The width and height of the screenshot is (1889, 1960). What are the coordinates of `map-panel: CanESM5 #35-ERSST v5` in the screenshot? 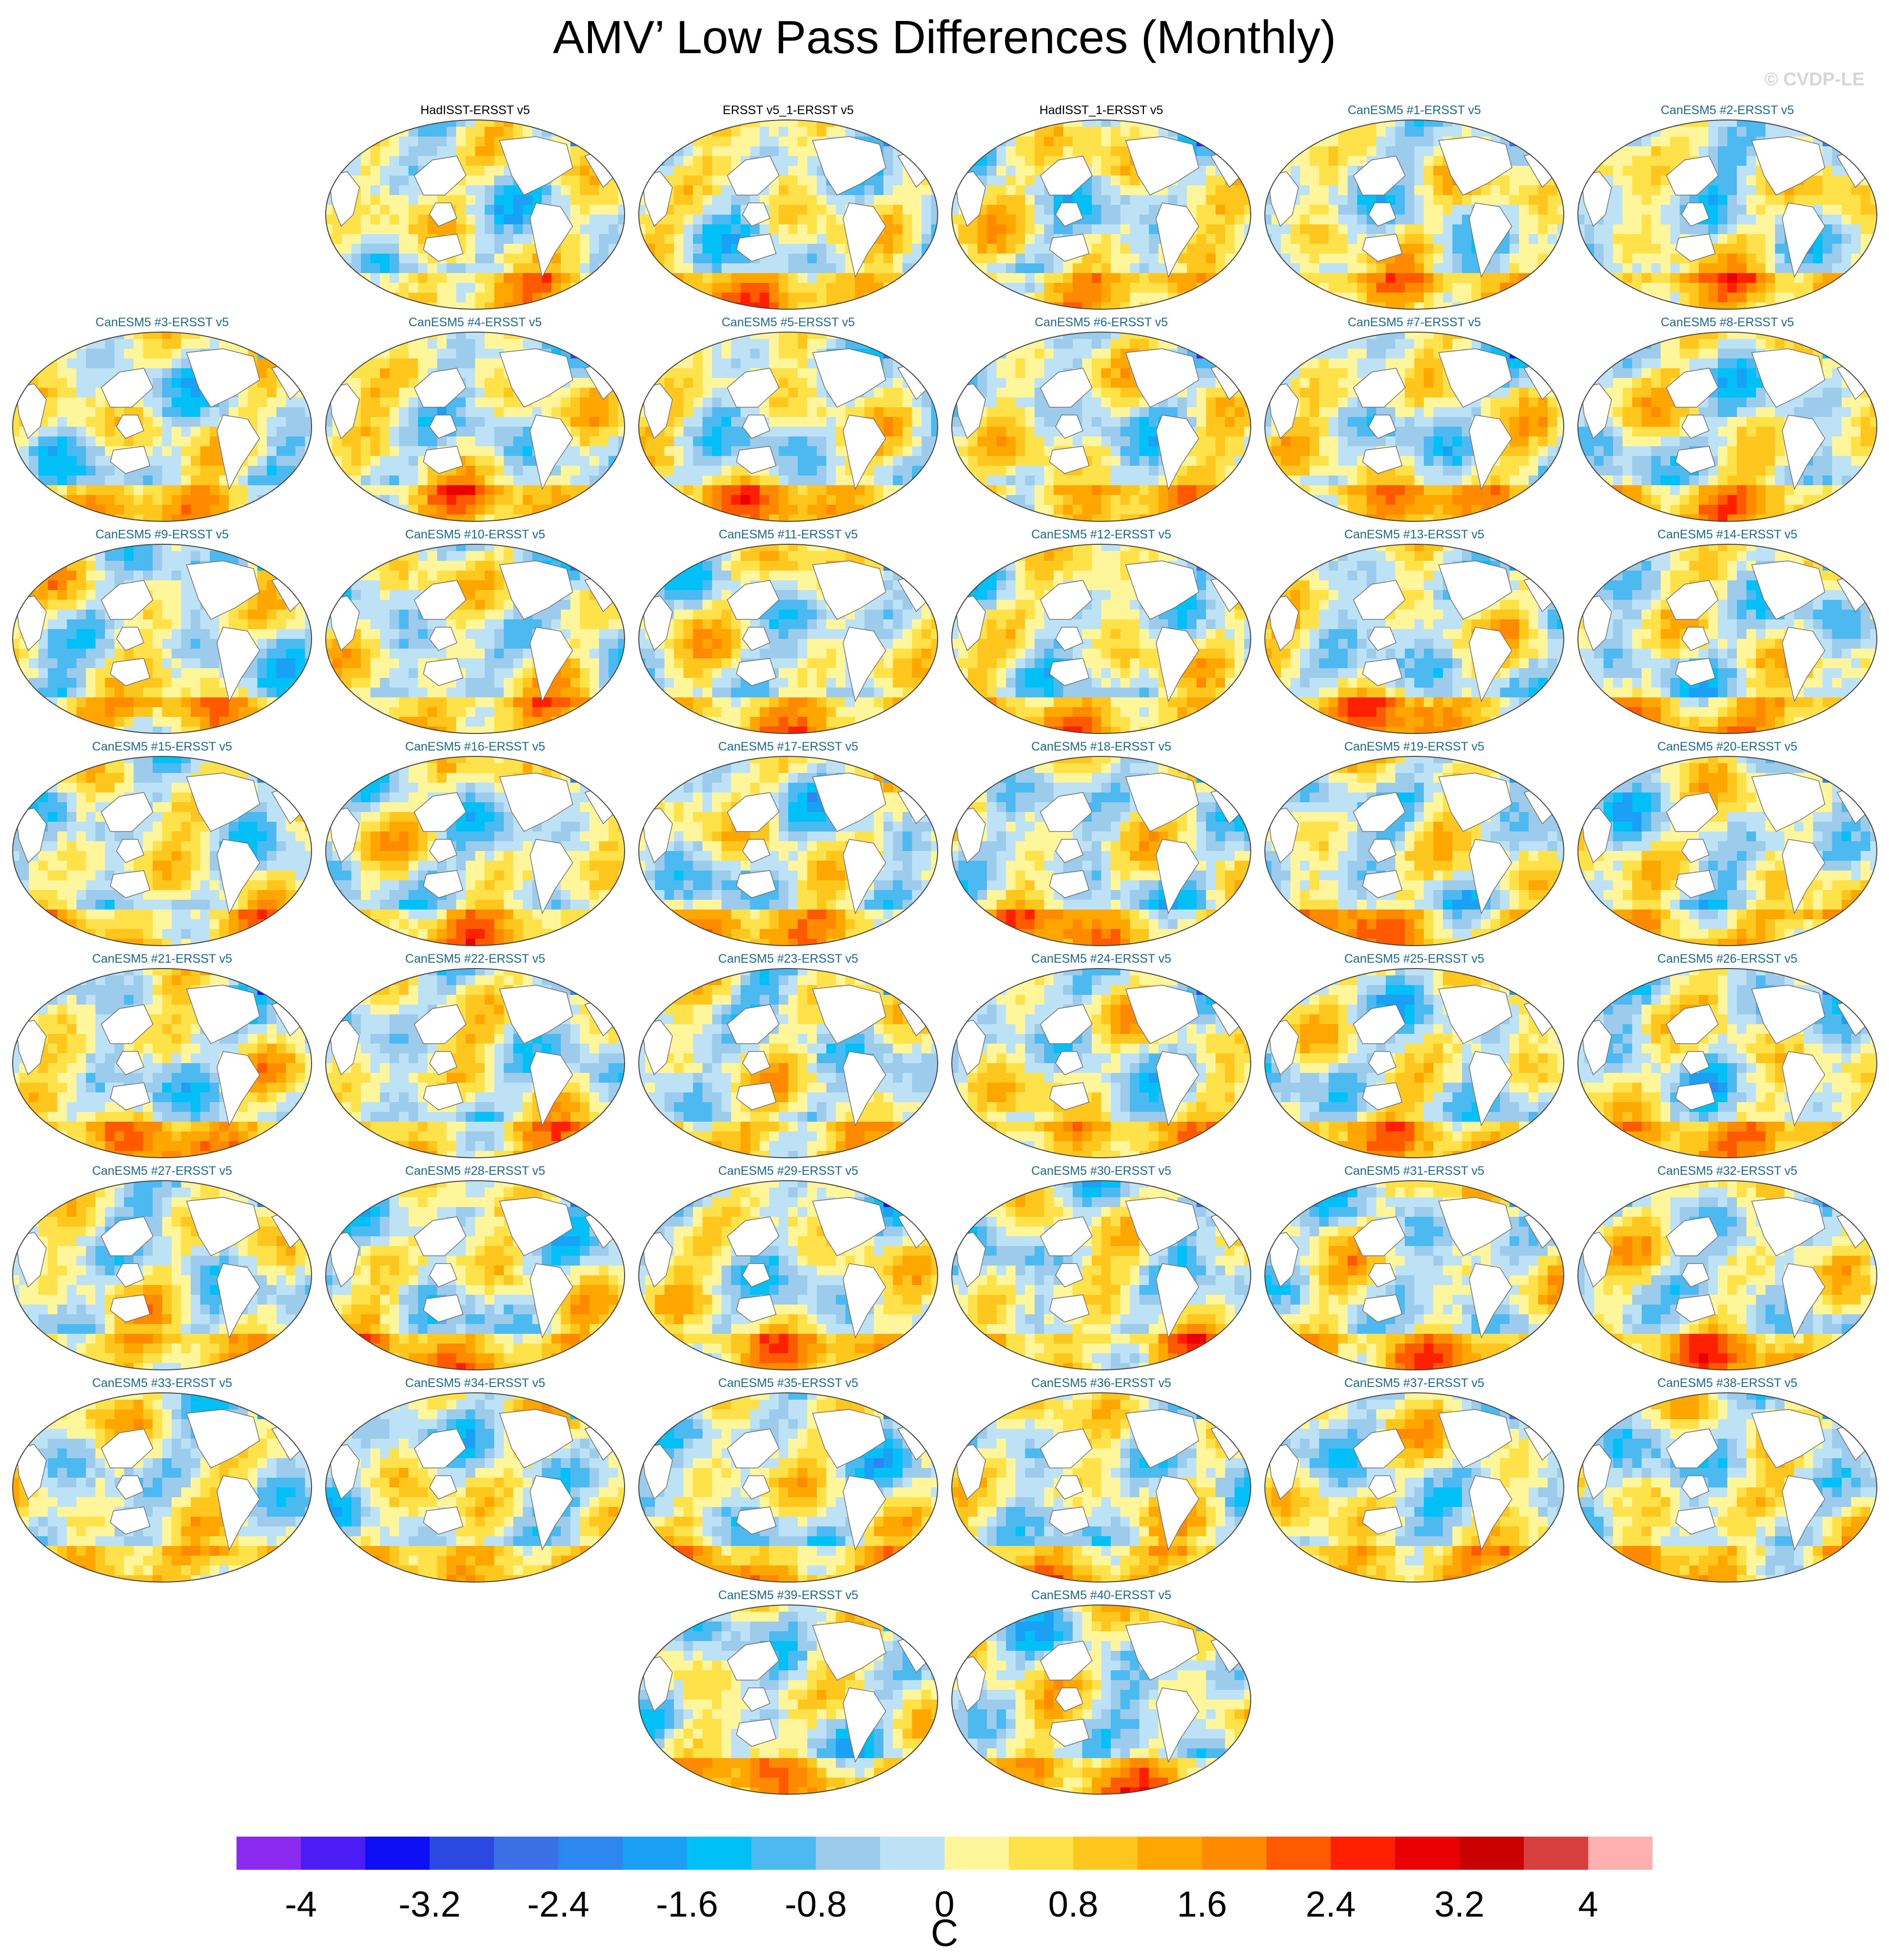 It's located at (788, 1482).